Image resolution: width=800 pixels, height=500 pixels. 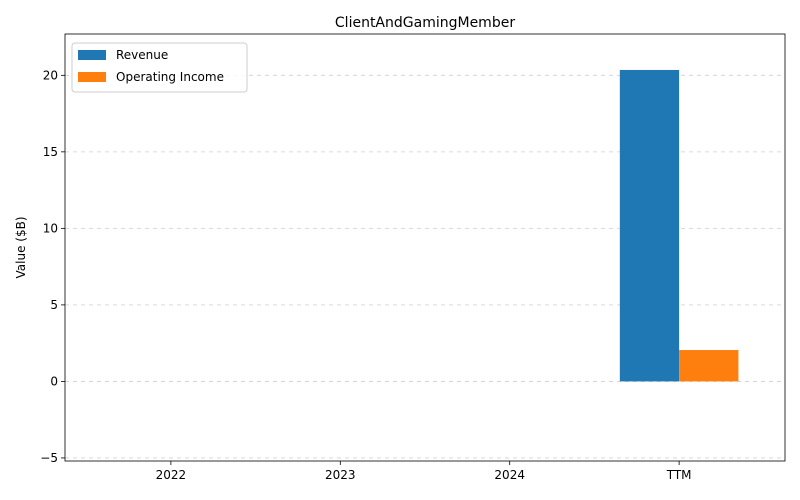 What do you see at coordinates (54, 305) in the screenshot?
I see `y-tick-label: 5` at bounding box center [54, 305].